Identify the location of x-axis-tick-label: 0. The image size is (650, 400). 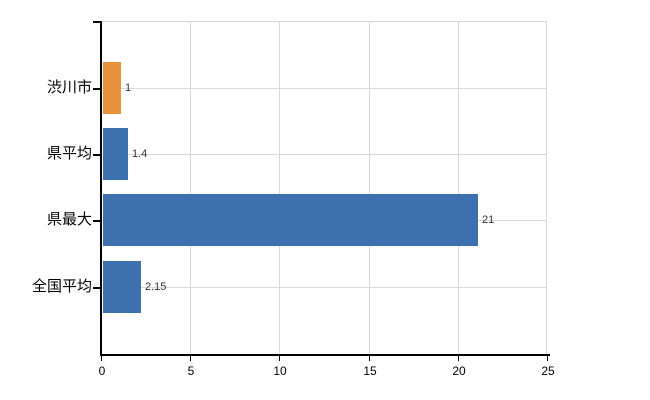
(102, 371).